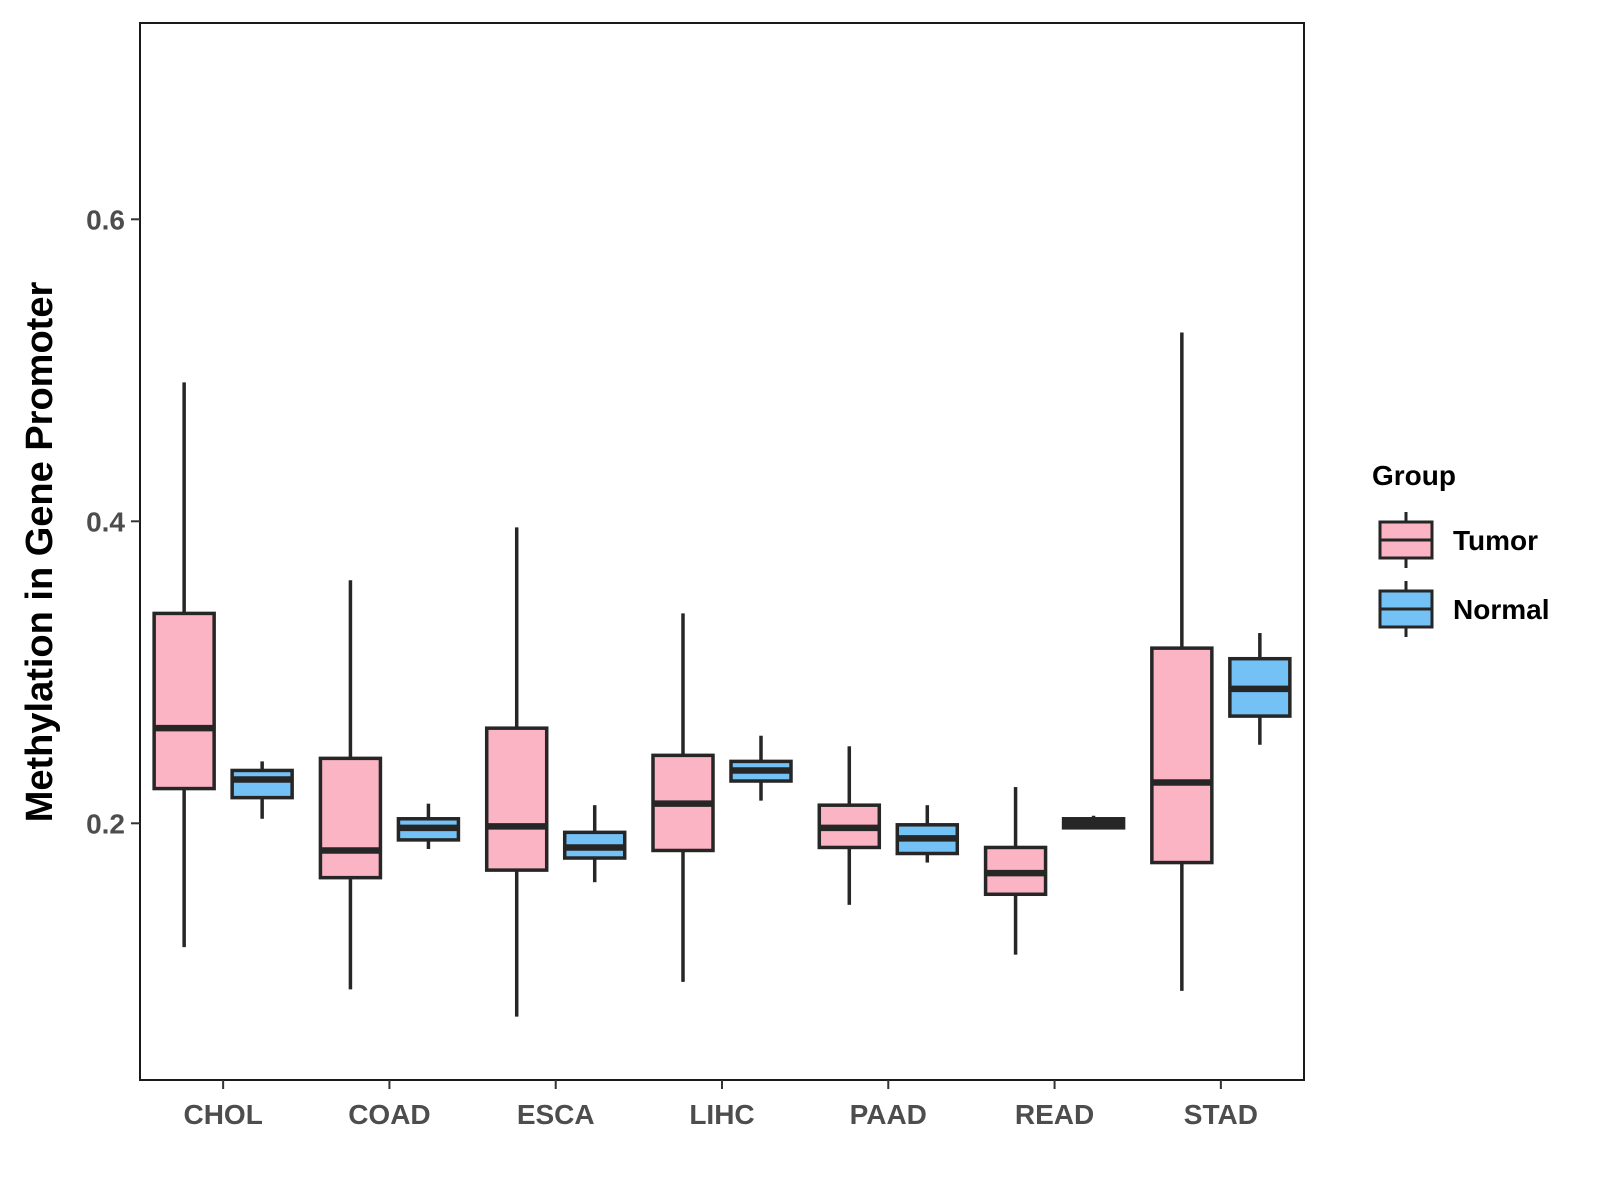  What do you see at coordinates (721, 1114) in the screenshot?
I see `x-tick-label: LIHC` at bounding box center [721, 1114].